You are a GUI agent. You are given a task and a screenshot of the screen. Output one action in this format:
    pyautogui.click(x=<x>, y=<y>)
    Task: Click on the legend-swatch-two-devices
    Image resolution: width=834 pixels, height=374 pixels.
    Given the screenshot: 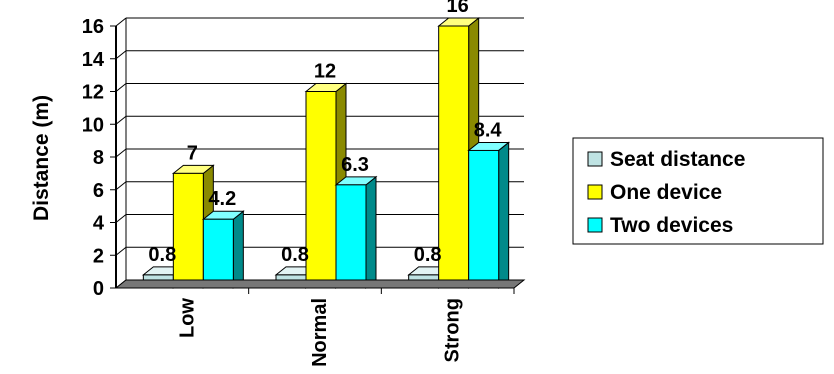 What is the action you would take?
    pyautogui.click(x=595, y=225)
    